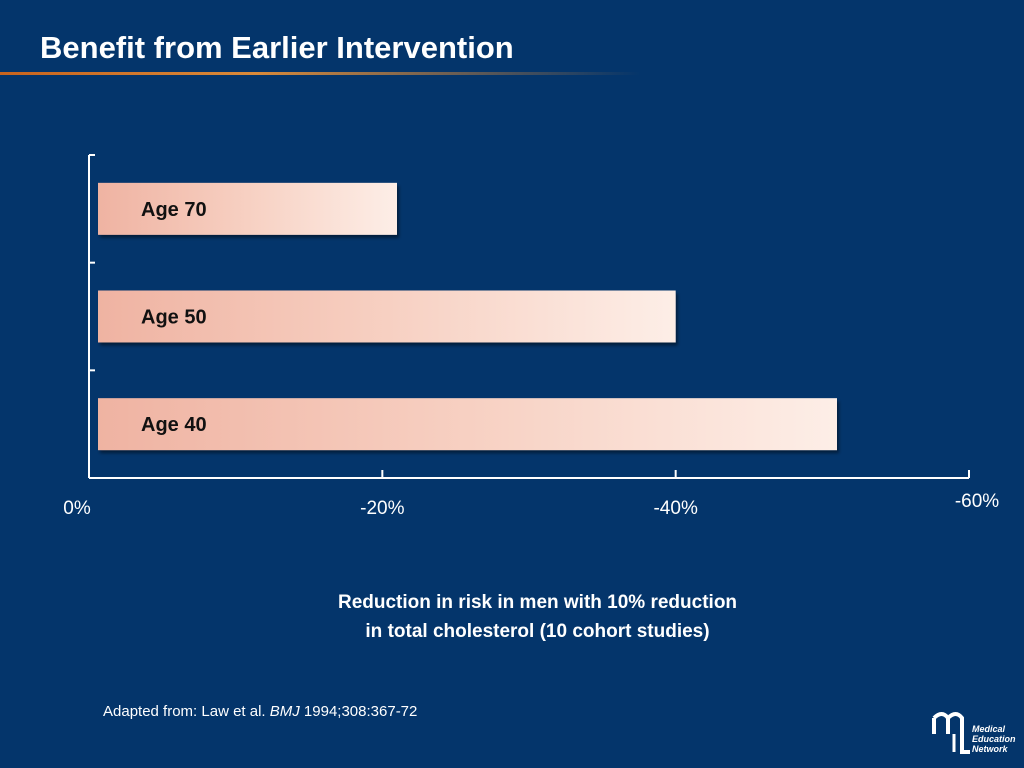 The width and height of the screenshot is (1024, 768). I want to click on logo-wordmark: Medical Education Network, so click(994, 739).